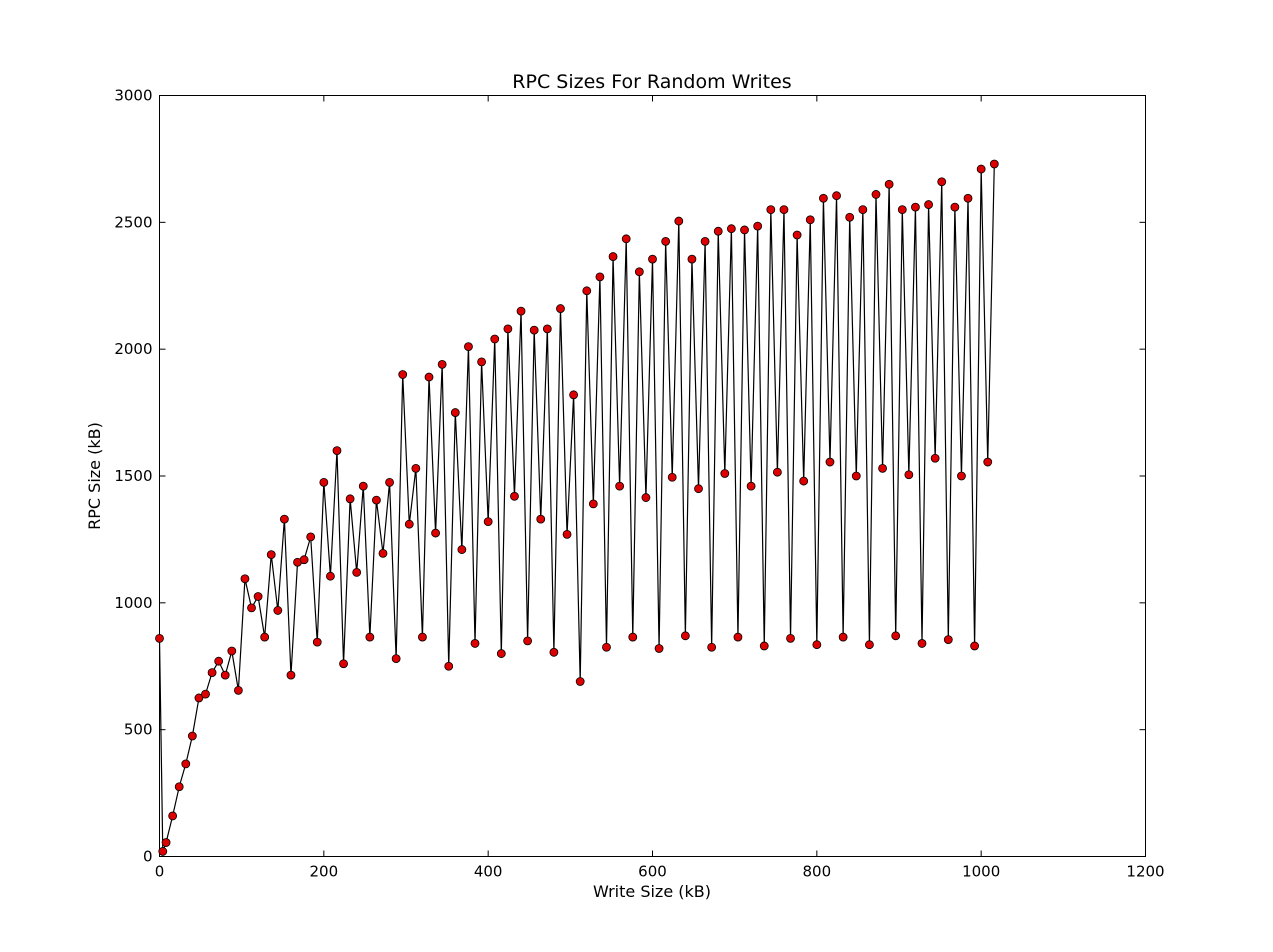  Describe the element at coordinates (324, 872) in the screenshot. I see `x-tick-label: 200` at that location.